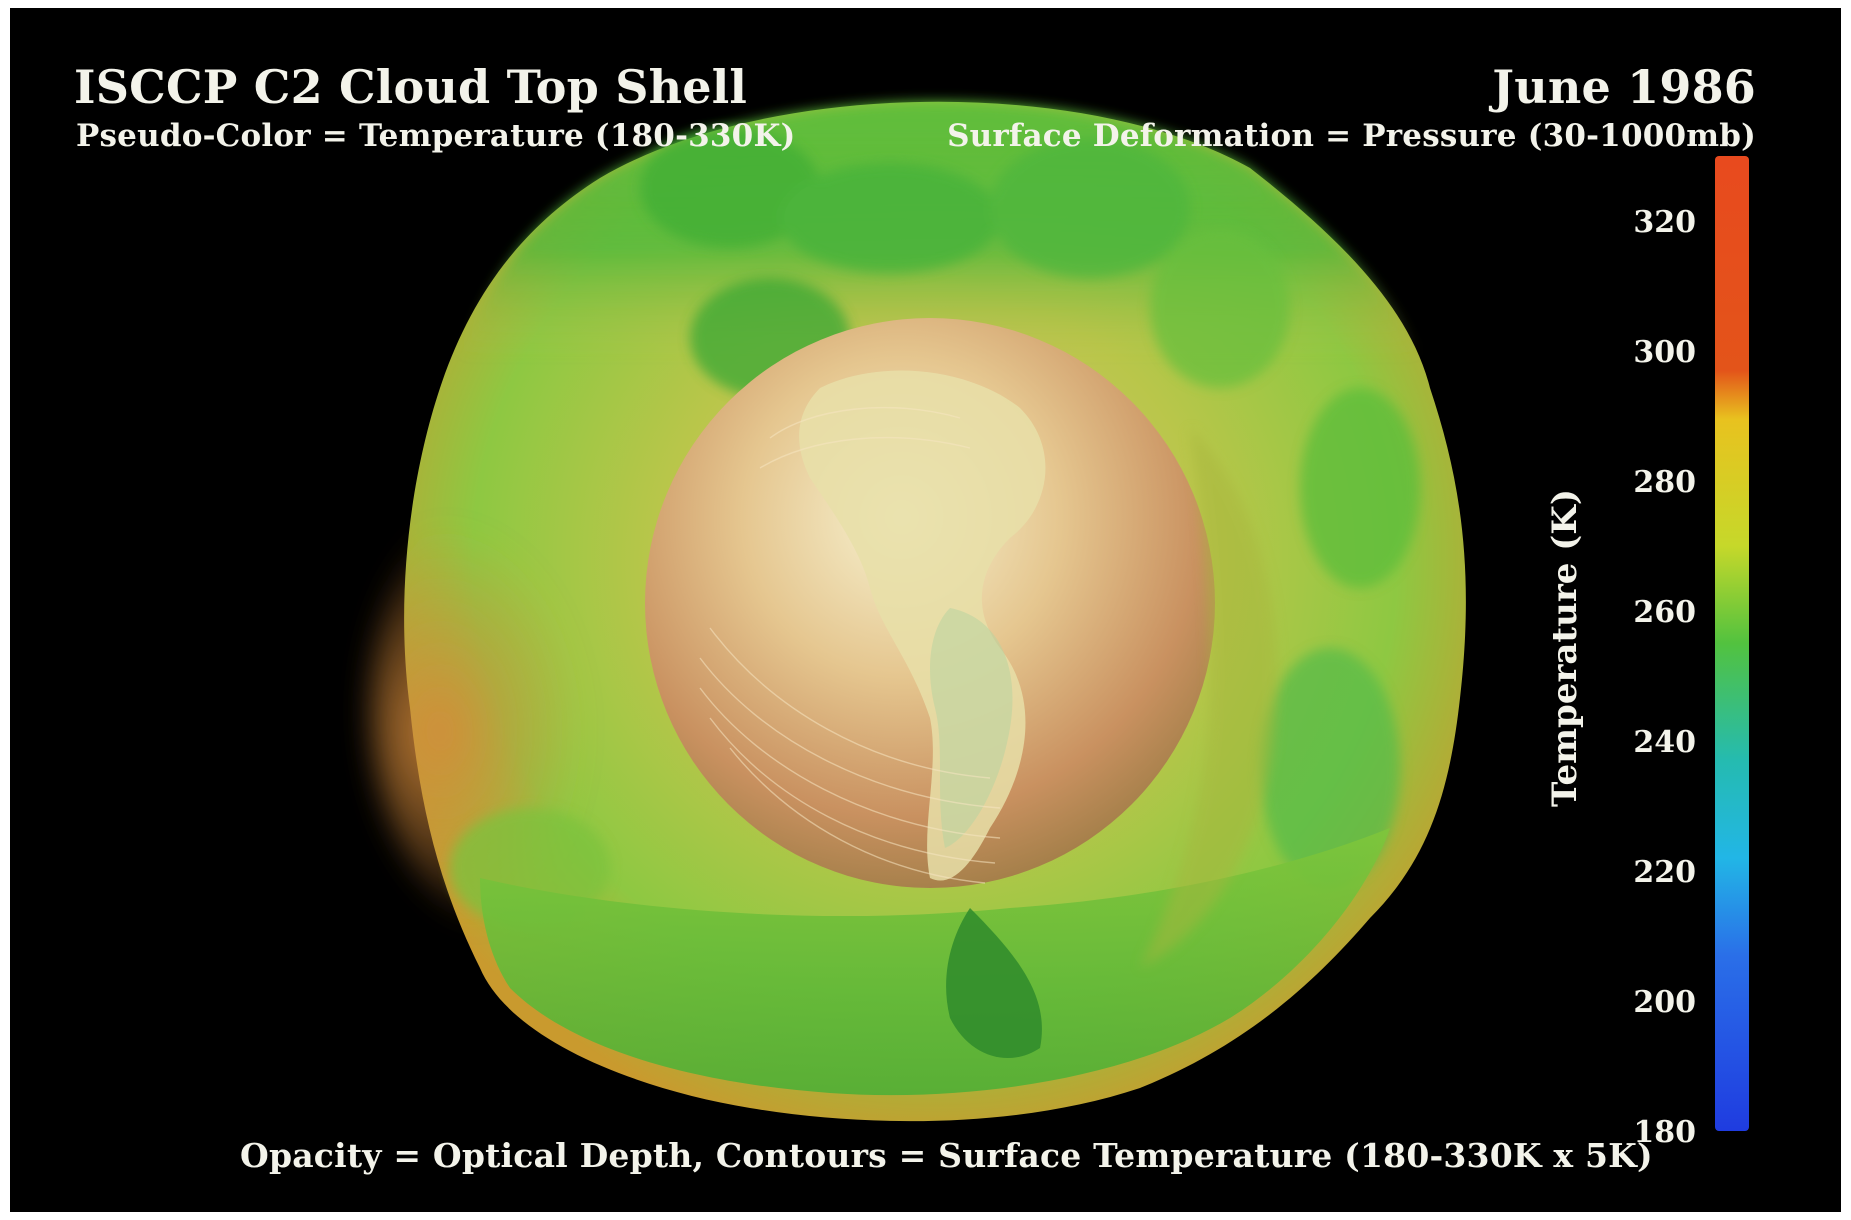  I want to click on colorbar-tick: 300, so click(1664, 352).